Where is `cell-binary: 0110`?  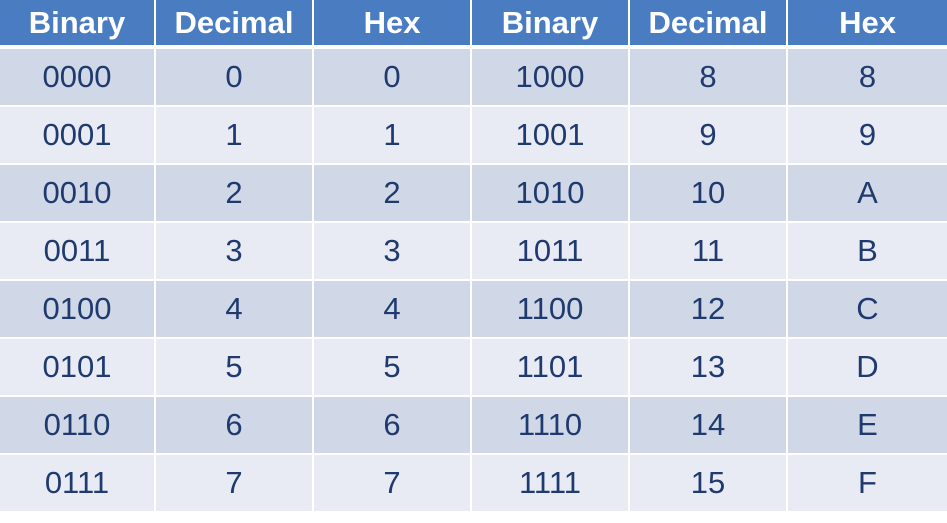
cell-binary: 0110 is located at coordinates (78, 425).